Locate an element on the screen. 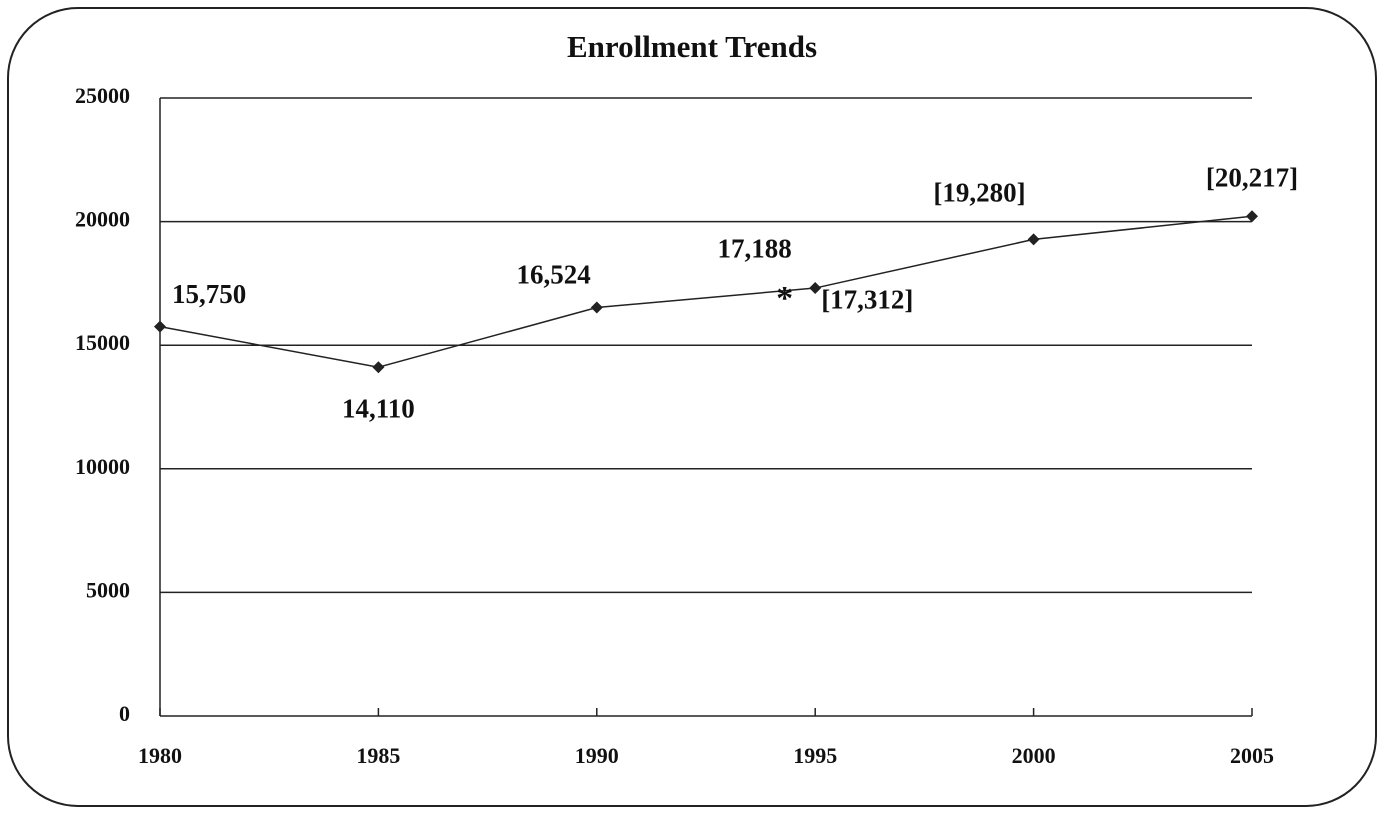  x-tick-label: 1990 is located at coordinates (597, 755).